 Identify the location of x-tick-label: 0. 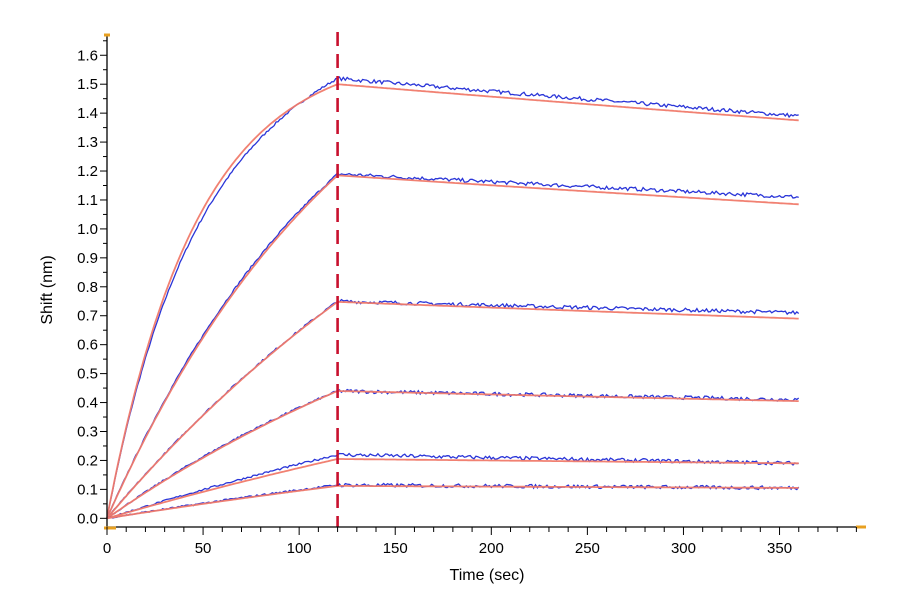
(107, 548).